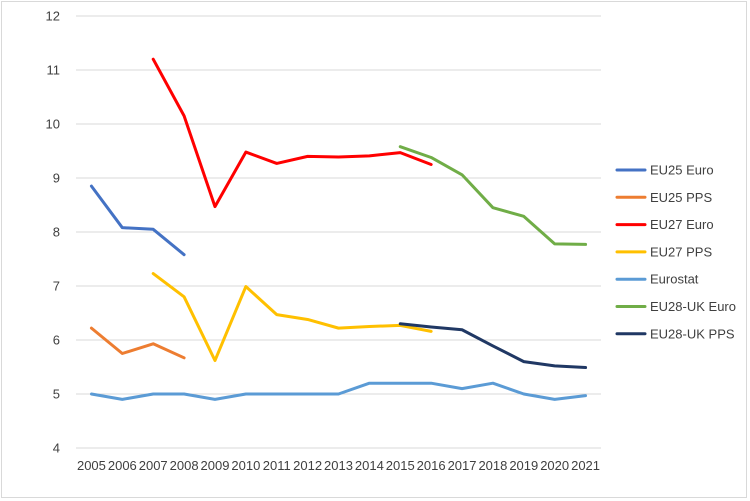 The width and height of the screenshot is (750, 501). What do you see at coordinates (56, 286) in the screenshot?
I see `y-tick-label: 7` at bounding box center [56, 286].